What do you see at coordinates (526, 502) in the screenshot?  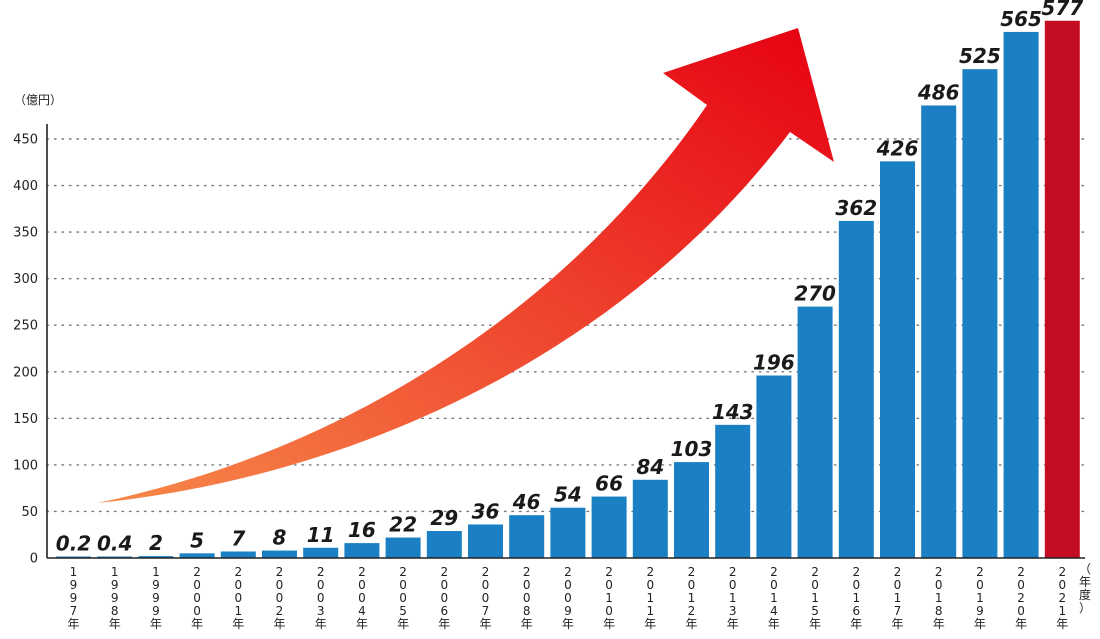 I see `data-label: 46` at bounding box center [526, 502].